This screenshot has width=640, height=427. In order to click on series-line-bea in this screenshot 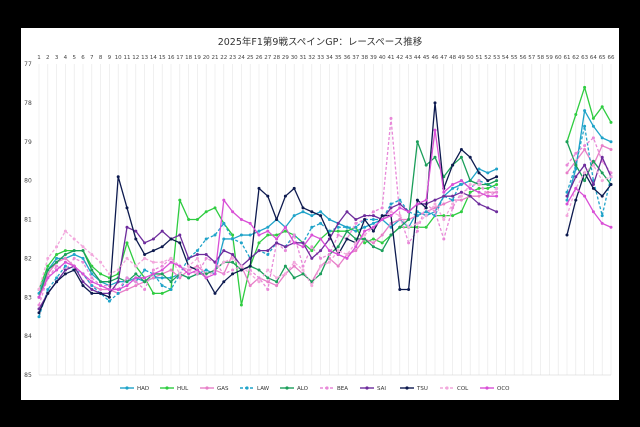, I will do `click(589, 155)`.